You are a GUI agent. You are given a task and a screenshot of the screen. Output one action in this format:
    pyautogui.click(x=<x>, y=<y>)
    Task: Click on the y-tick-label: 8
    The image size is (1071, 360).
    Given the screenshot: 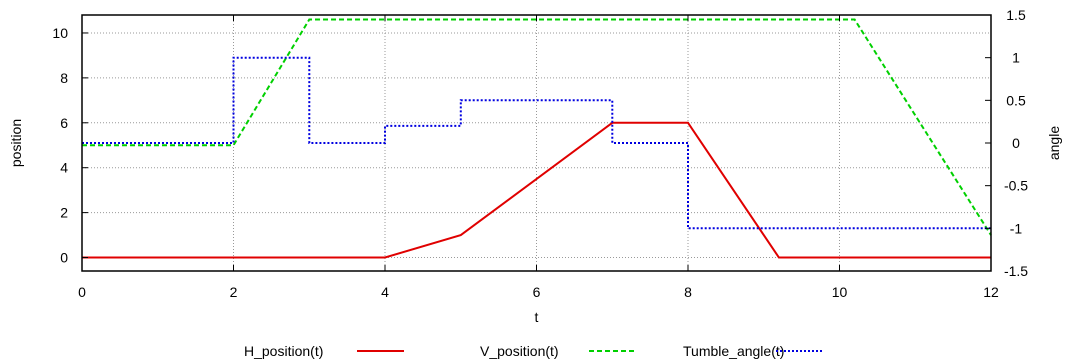 What is the action you would take?
    pyautogui.click(x=64, y=78)
    